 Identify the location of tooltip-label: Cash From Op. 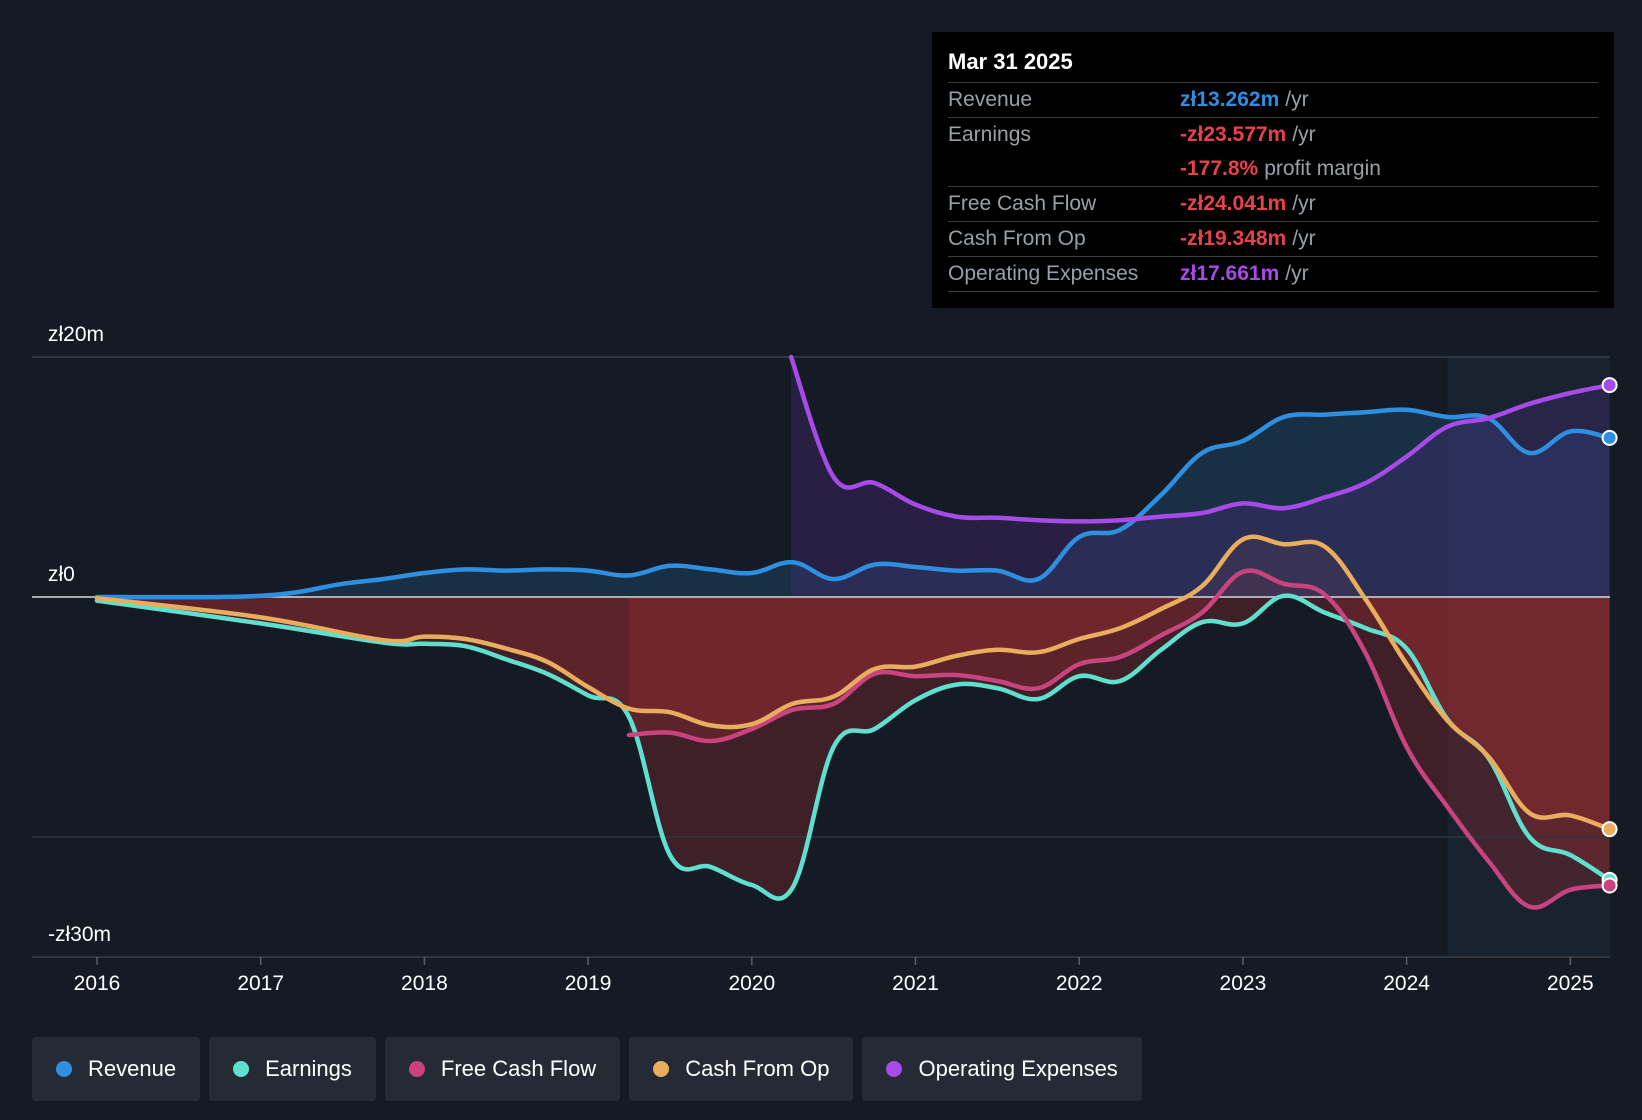
(1017, 238).